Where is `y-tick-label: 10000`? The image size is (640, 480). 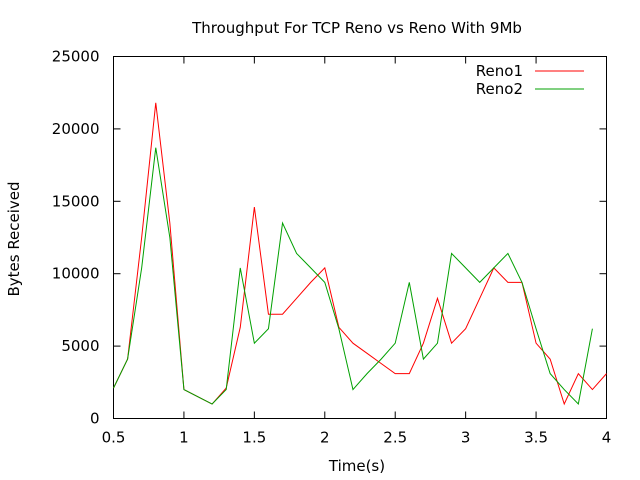
y-tick-label: 10000 is located at coordinates (76, 274).